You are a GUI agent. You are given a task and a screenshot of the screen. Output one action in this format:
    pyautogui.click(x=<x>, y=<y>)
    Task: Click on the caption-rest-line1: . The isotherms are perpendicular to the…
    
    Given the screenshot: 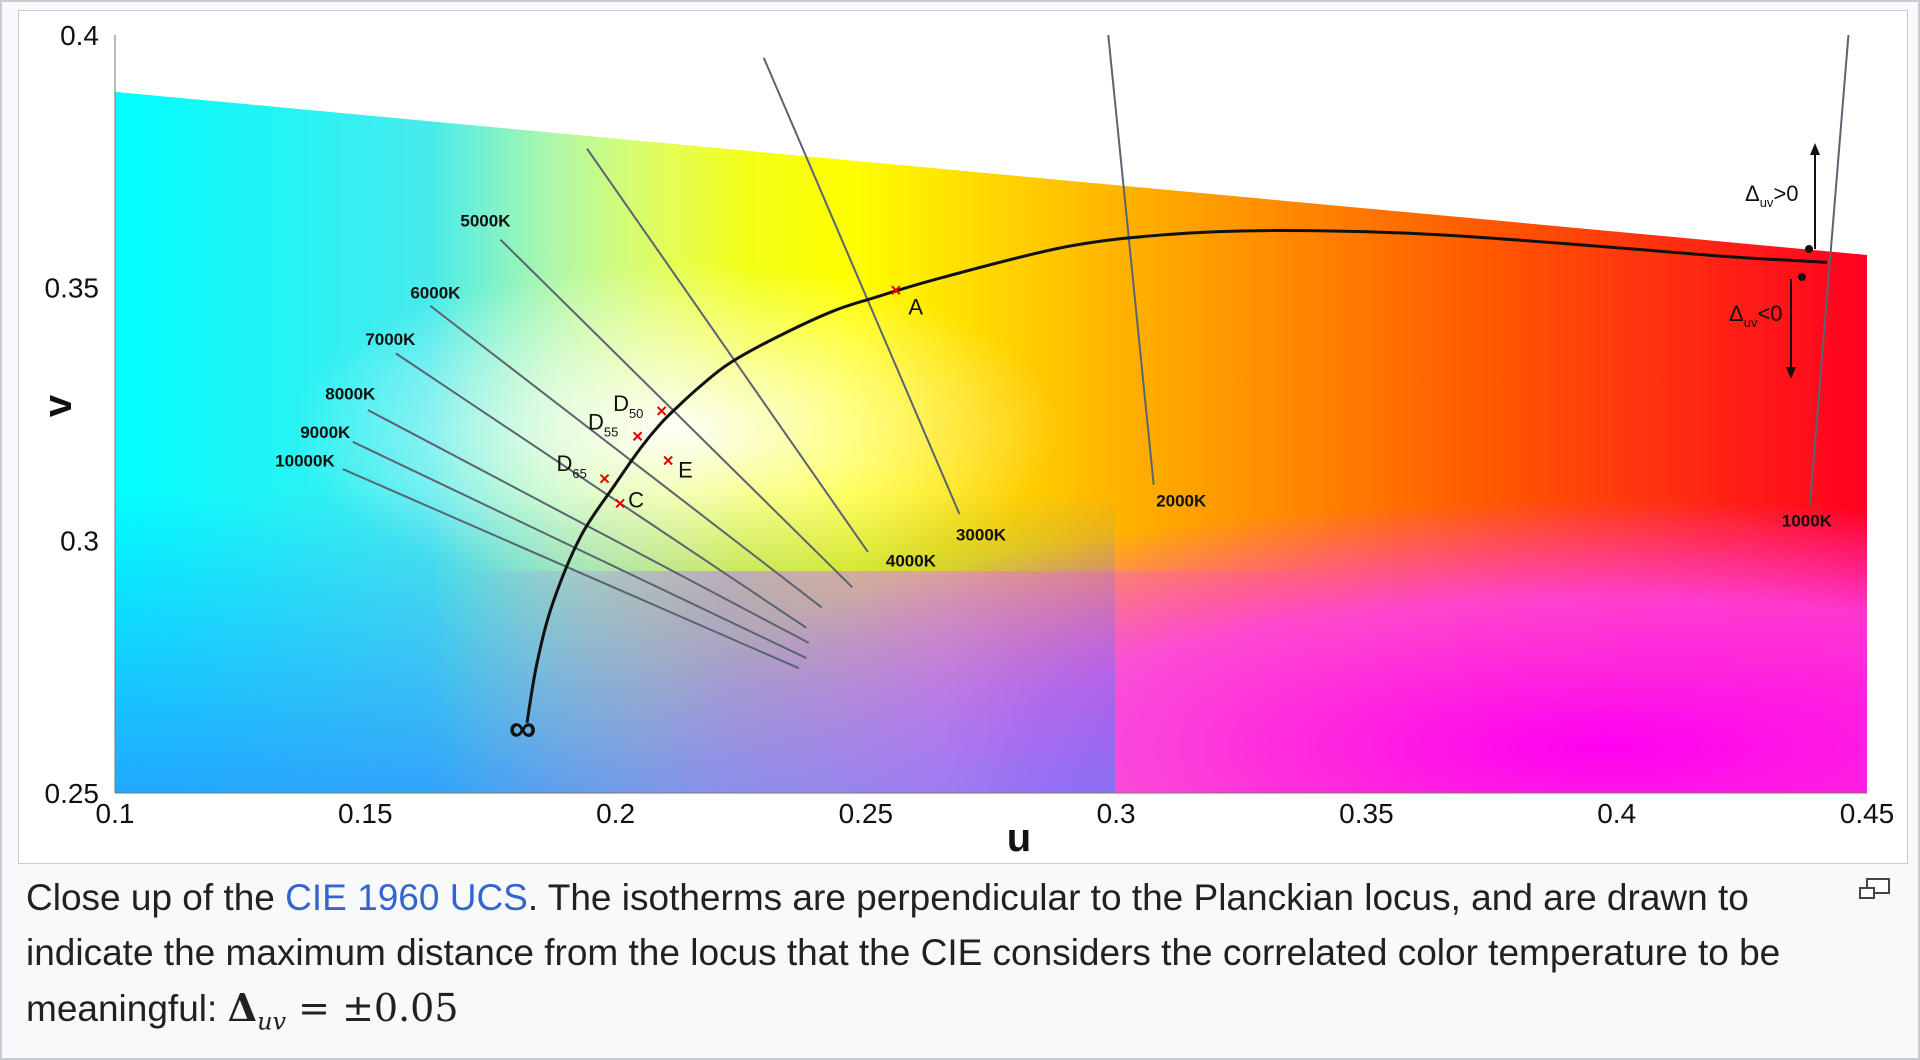 What is the action you would take?
    pyautogui.click(x=1138, y=897)
    